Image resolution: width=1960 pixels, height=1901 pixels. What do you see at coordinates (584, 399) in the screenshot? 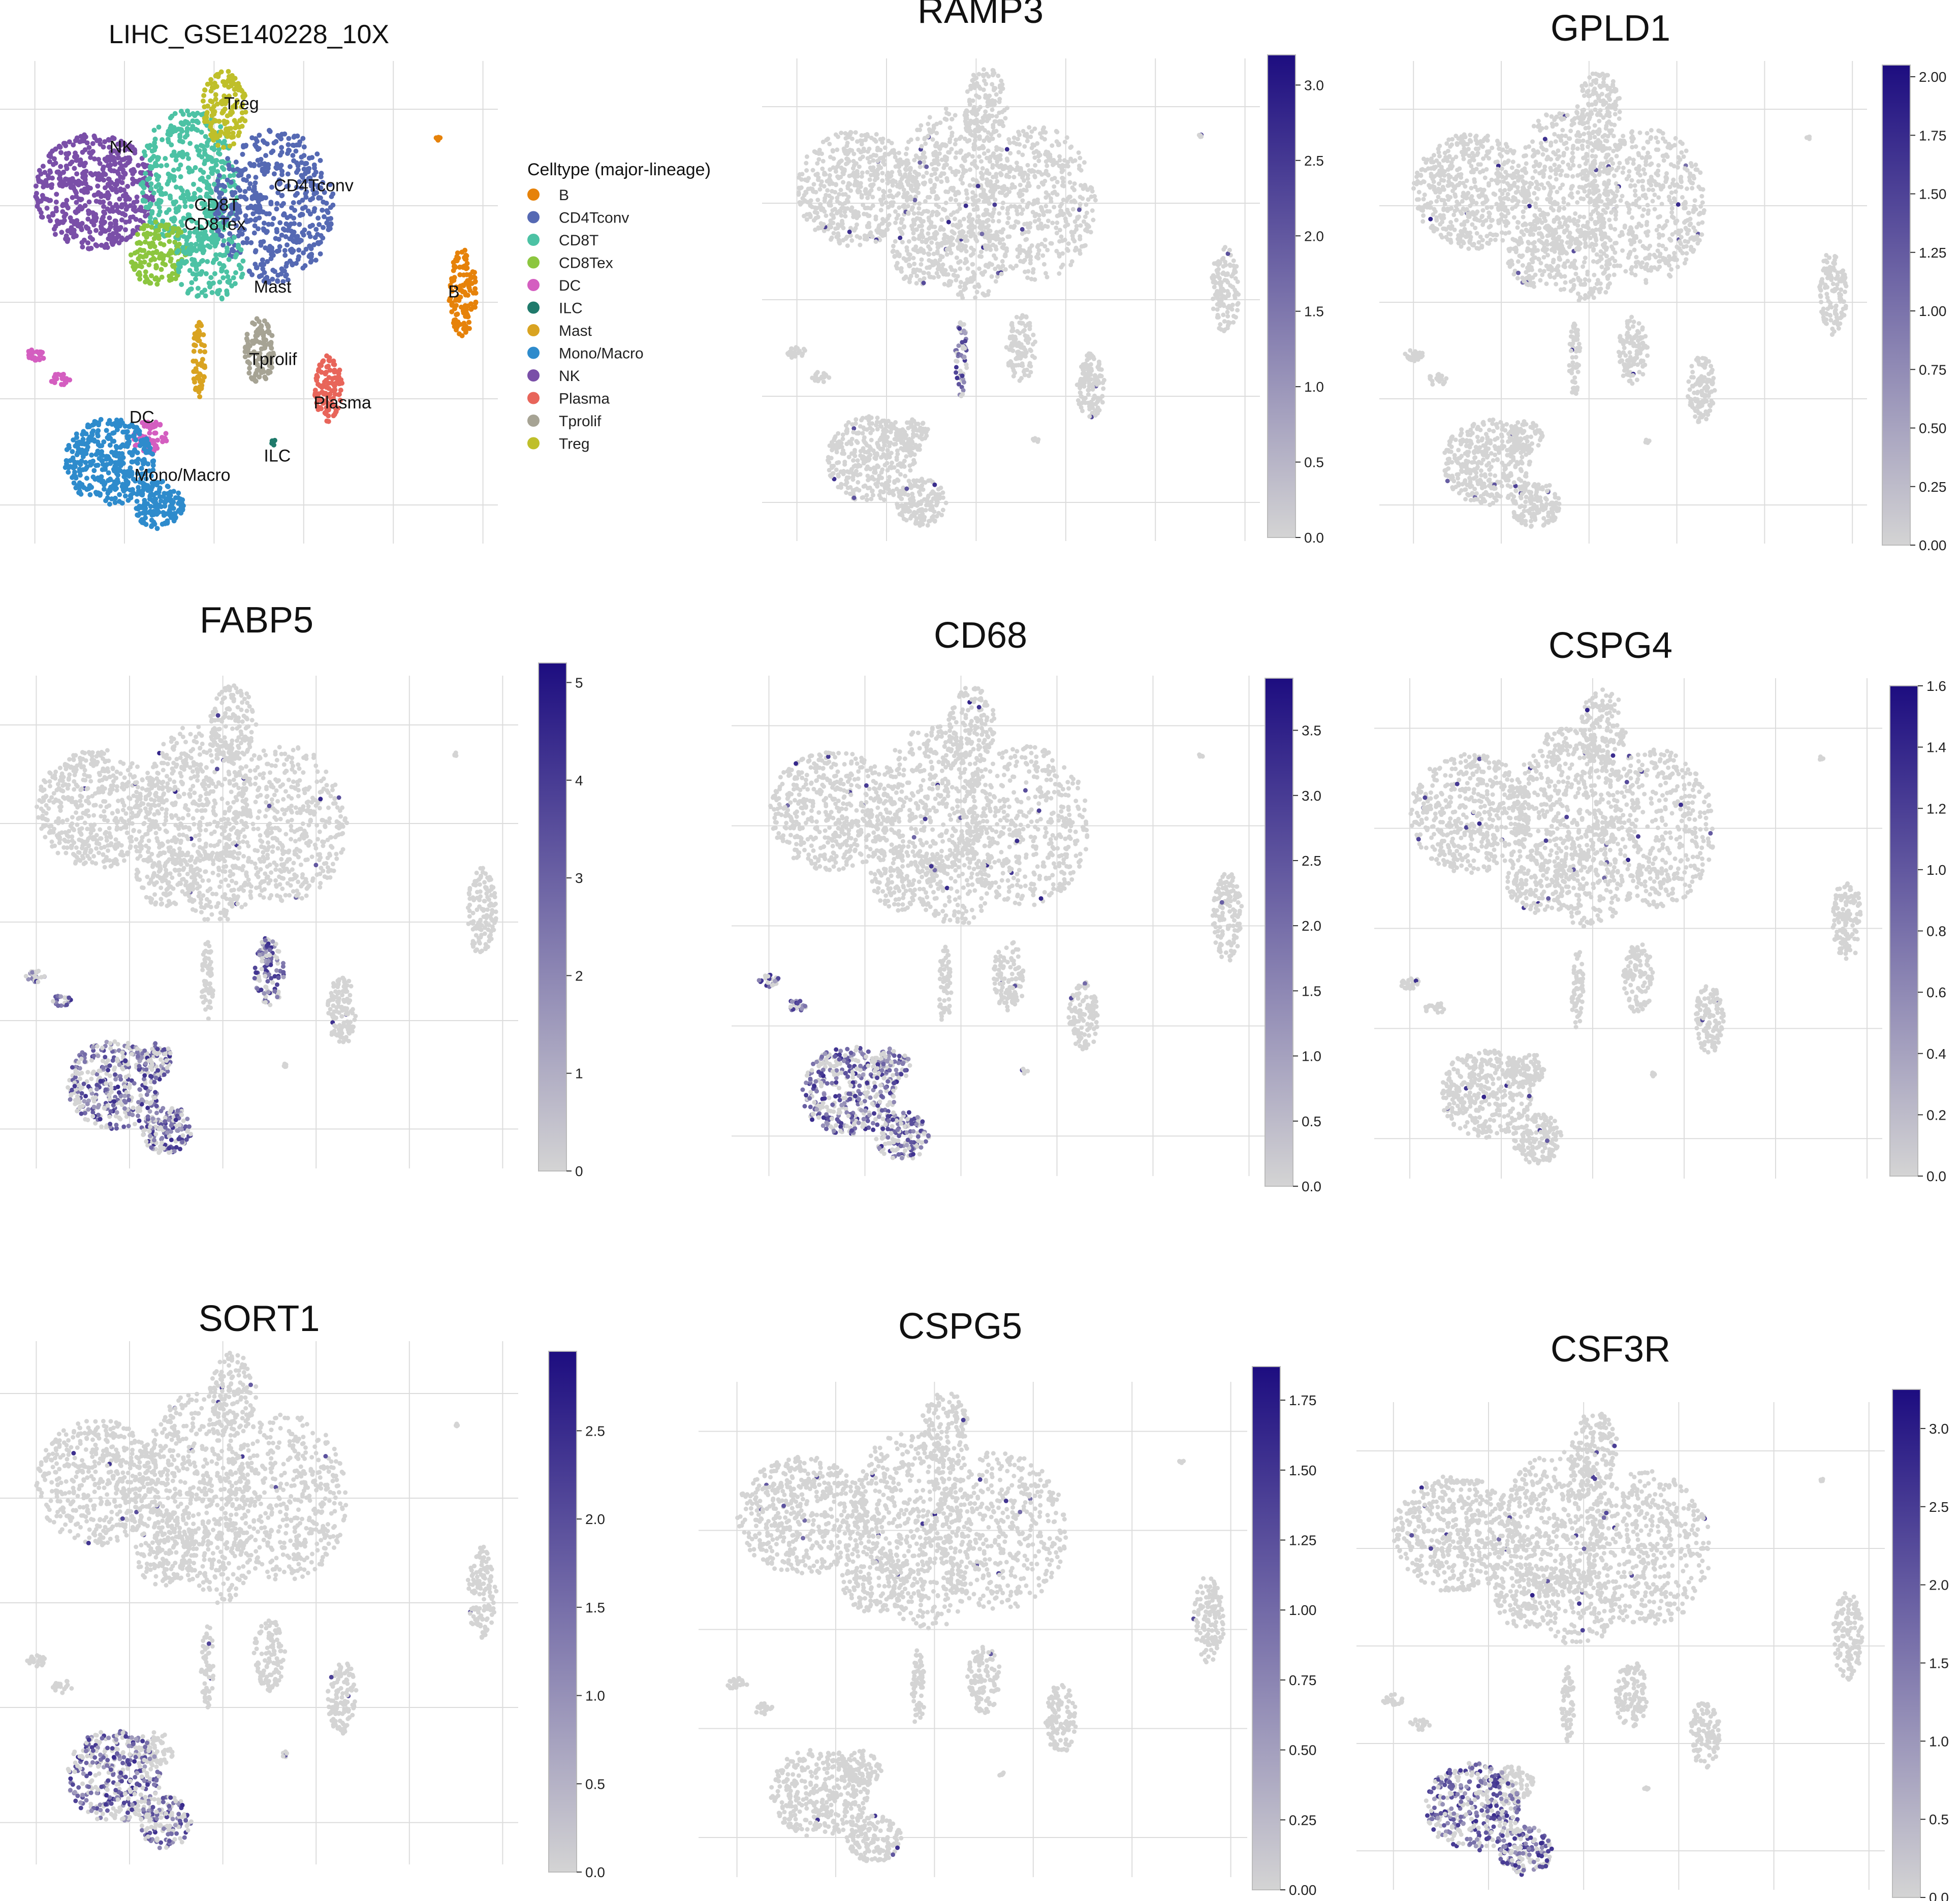
I see `legend-item: Plasma` at bounding box center [584, 399].